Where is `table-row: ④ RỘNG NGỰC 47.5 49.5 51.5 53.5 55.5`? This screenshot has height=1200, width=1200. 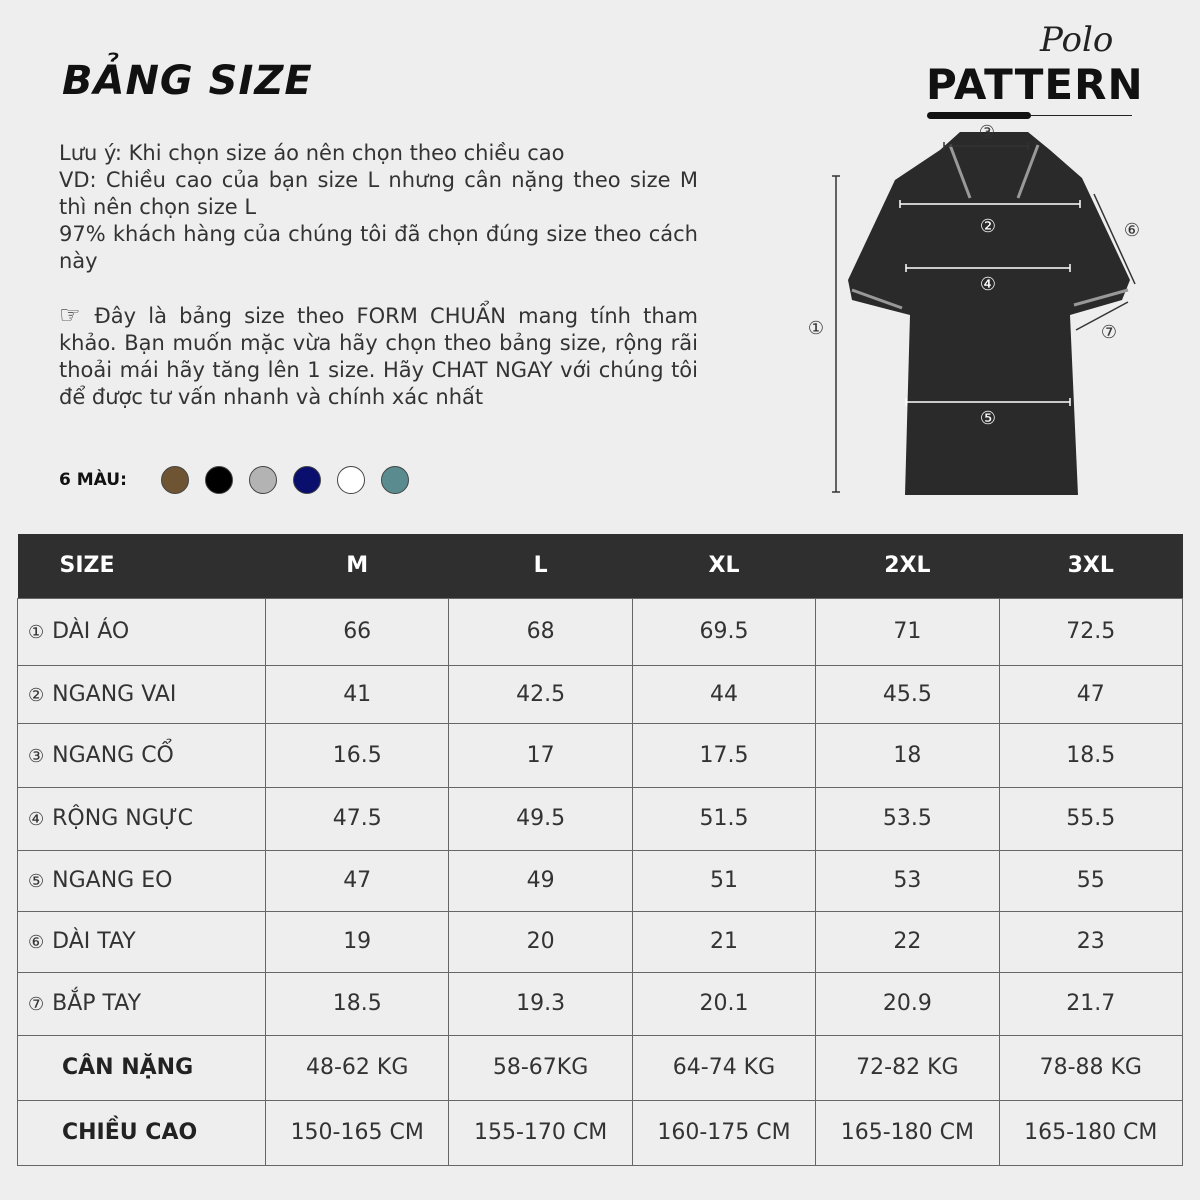 table-row: ④ RỘNG NGỰC 47.5 49.5 51.5 53.5 55.5 is located at coordinates (600, 818).